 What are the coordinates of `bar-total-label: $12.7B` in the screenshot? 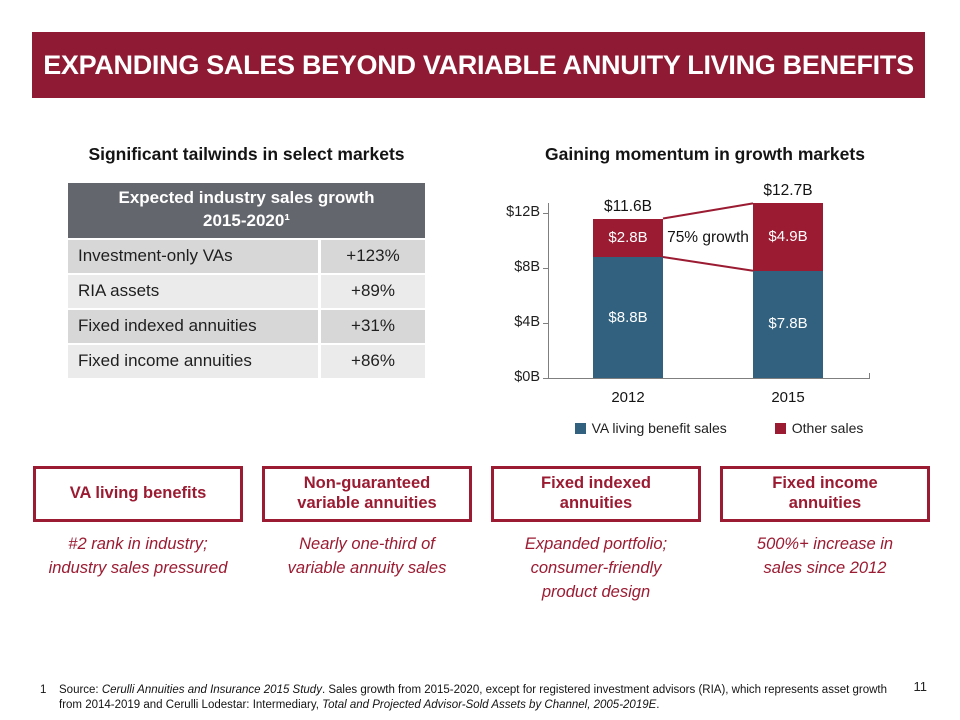 It's located at (788, 191).